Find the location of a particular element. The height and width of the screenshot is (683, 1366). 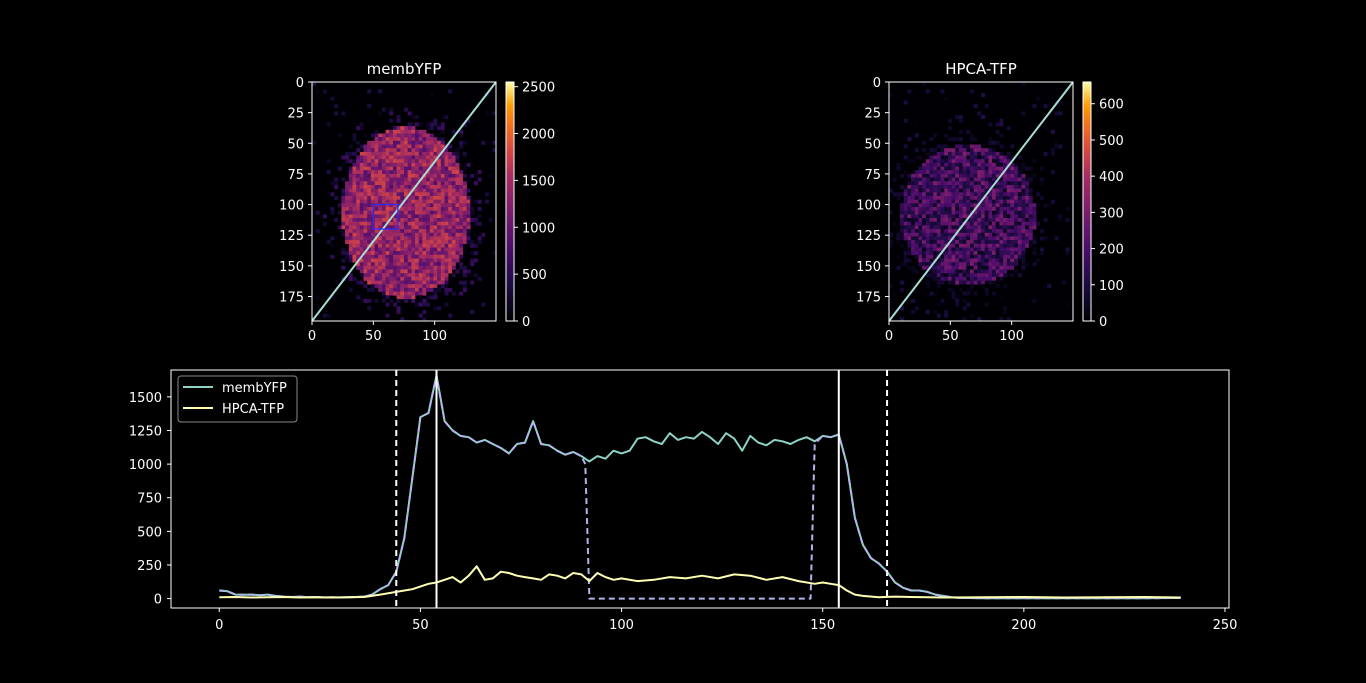

y-tick-label: 250 is located at coordinates (149, 566).